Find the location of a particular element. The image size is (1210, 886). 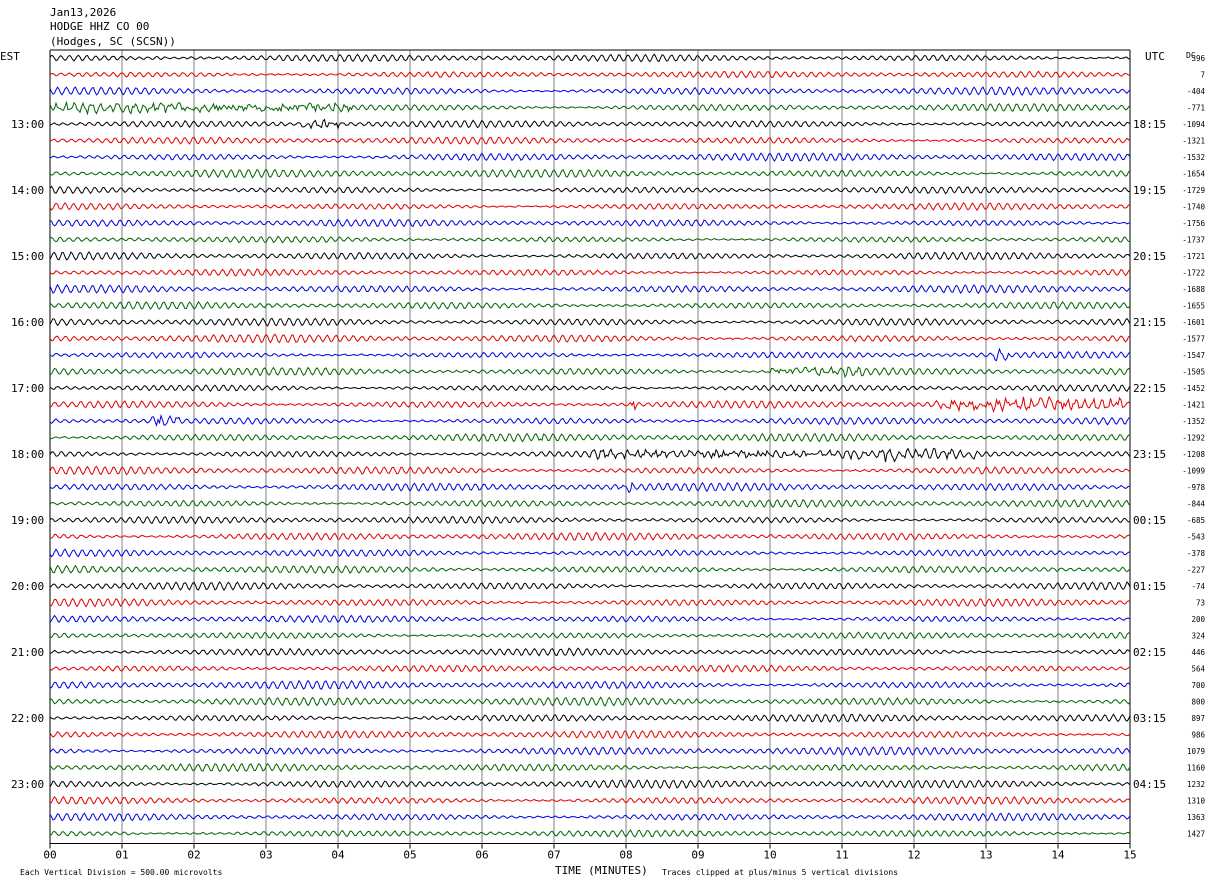

x-tick-label: 08 is located at coordinates (625, 855).